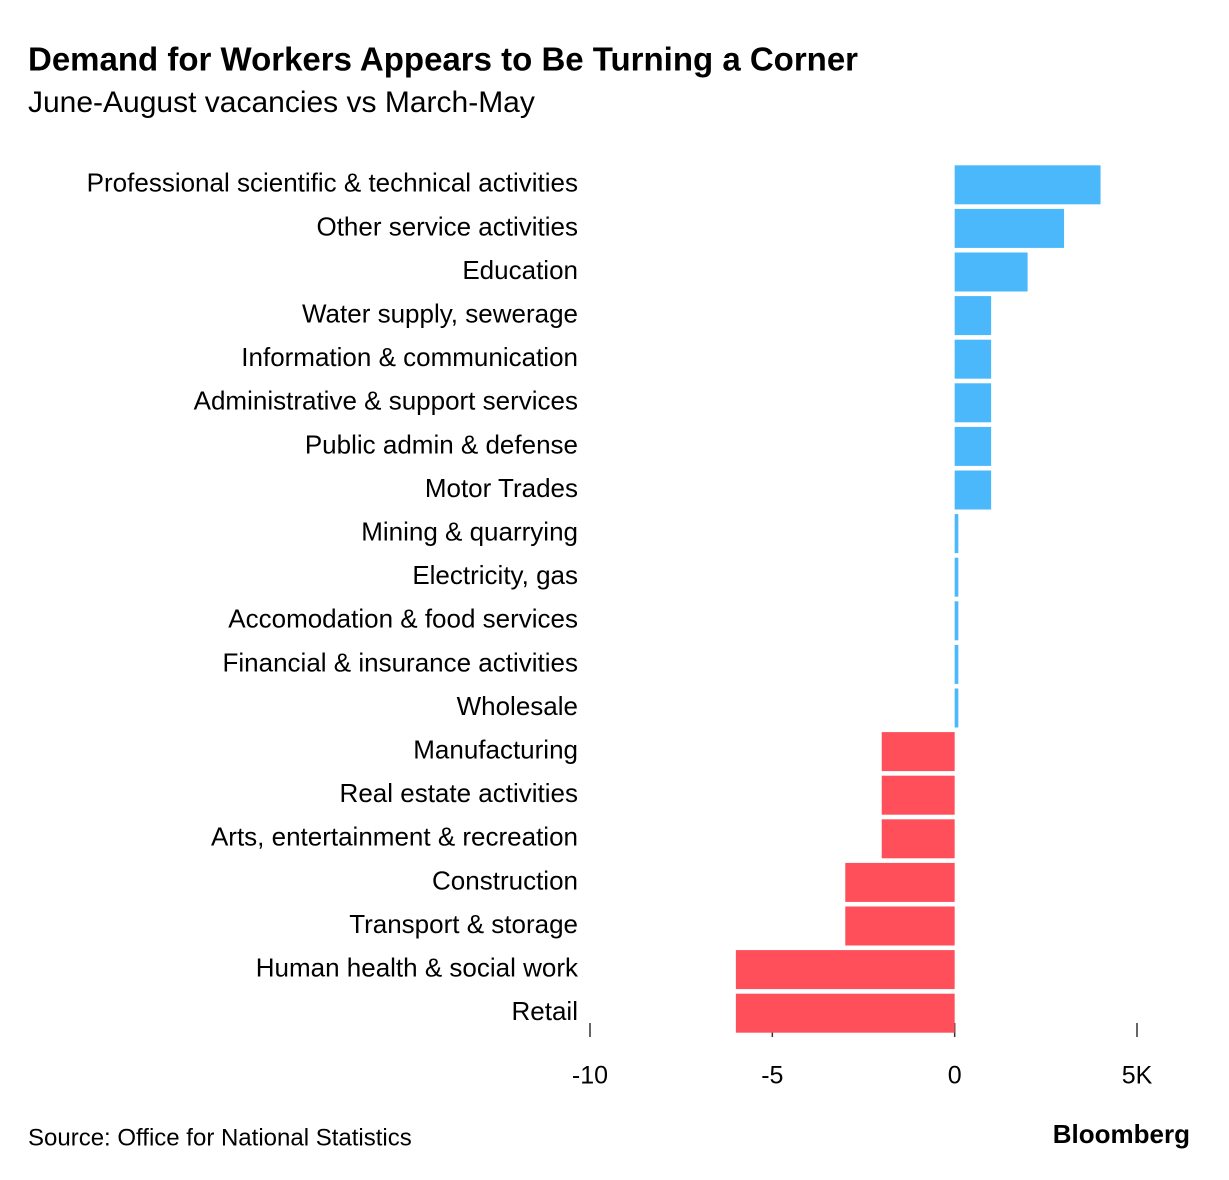  What do you see at coordinates (417, 967) in the screenshot?
I see `y-tick-label: Human health & social work` at bounding box center [417, 967].